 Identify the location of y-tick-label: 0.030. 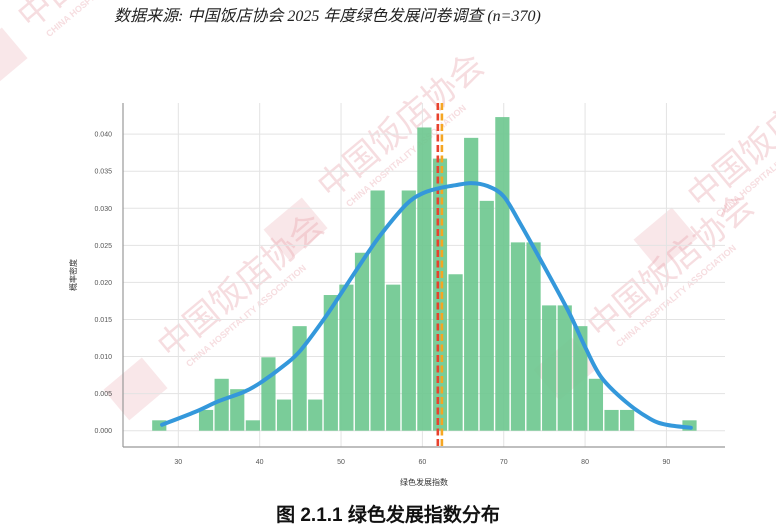
(103, 209).